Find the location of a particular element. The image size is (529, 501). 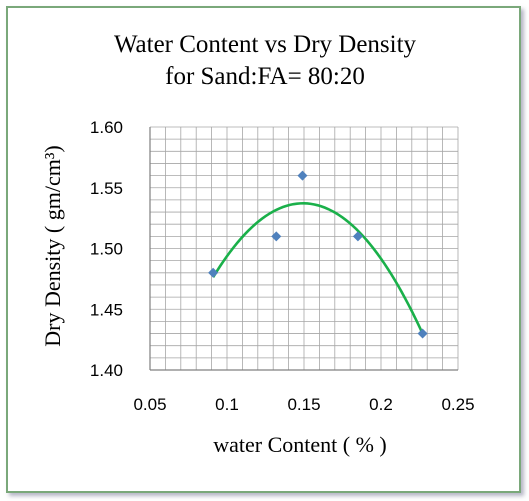

chart-title-line-1: Water Content vs Dry Density is located at coordinates (265, 44).